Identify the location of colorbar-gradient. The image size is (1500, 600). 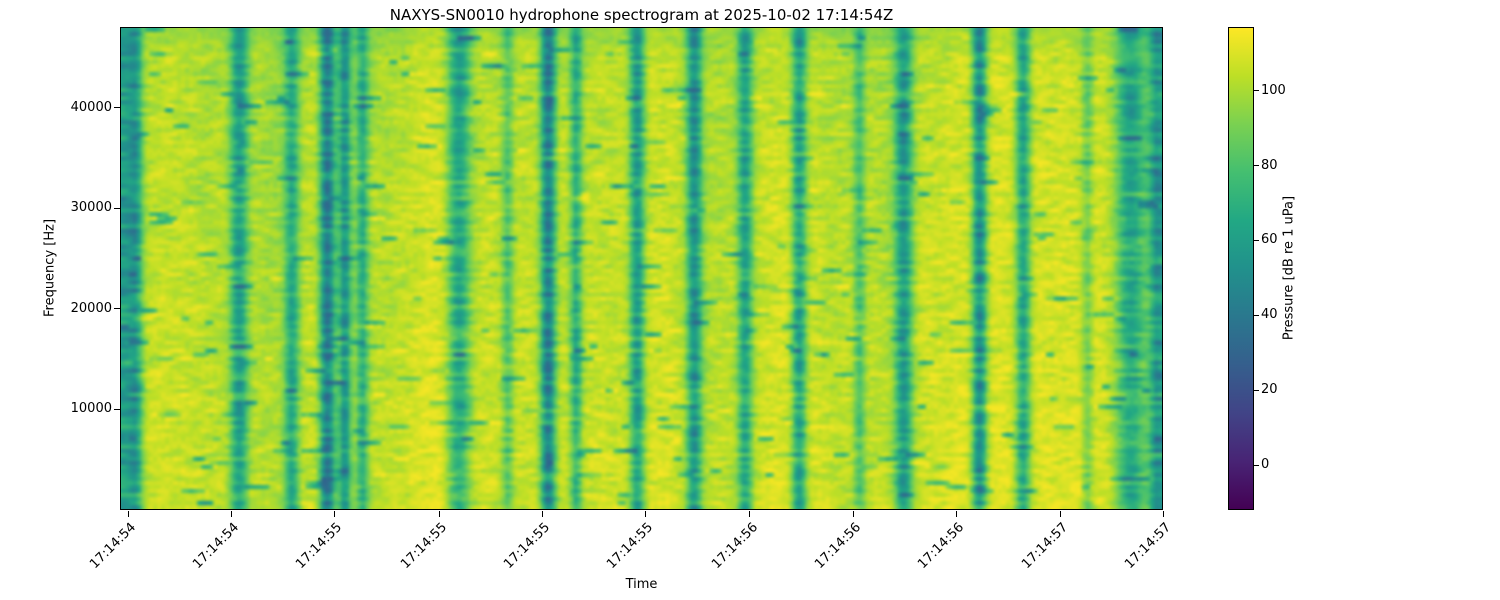
(1241, 268).